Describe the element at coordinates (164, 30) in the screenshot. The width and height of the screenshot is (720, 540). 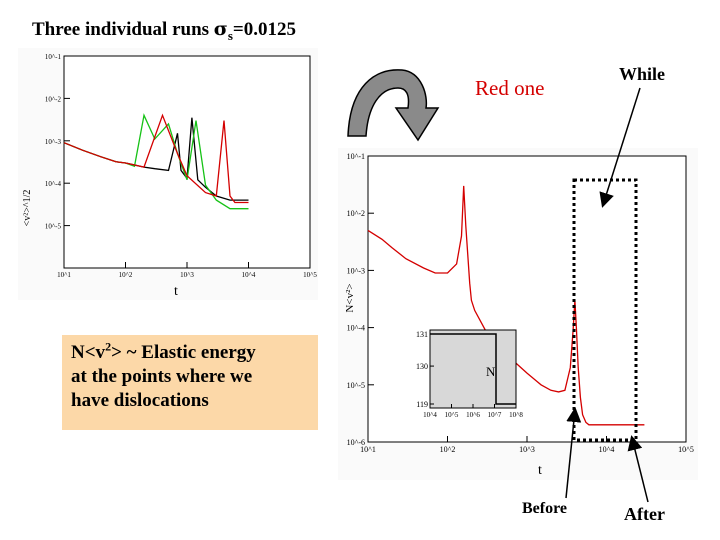
I see `slide-title: Three individual runs σs=0.0125` at that location.